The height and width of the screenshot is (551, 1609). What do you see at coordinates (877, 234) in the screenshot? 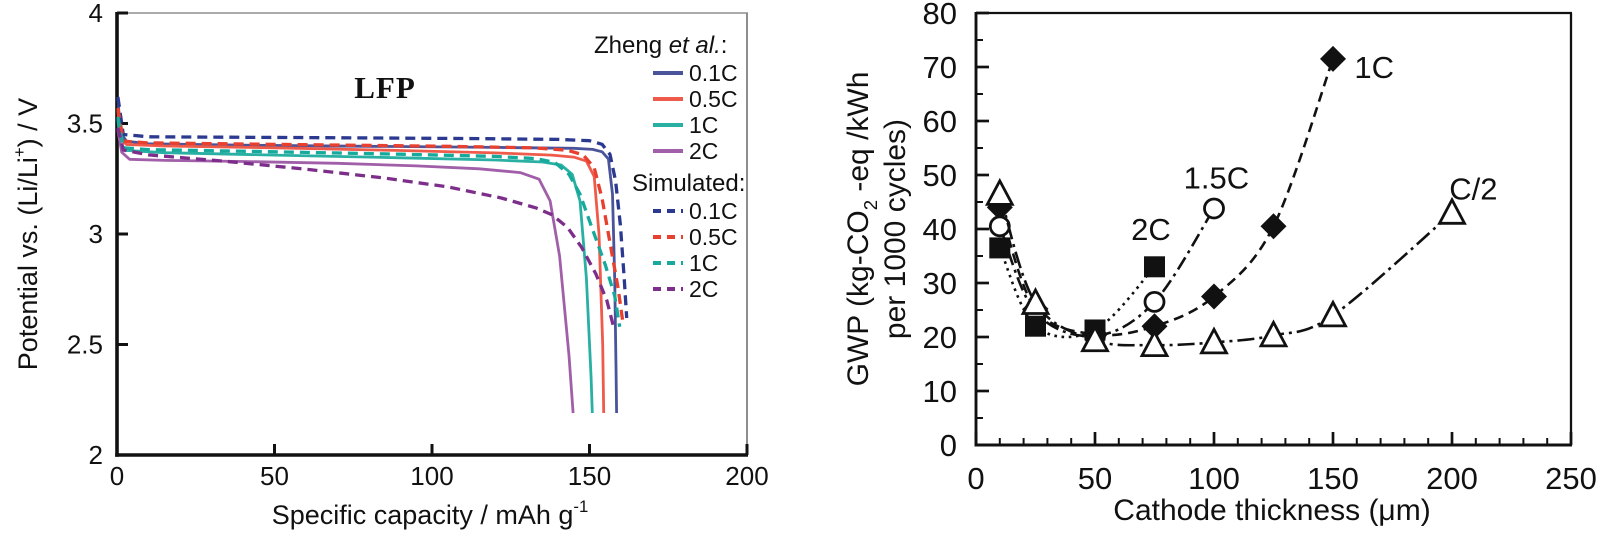
I see `right-y-axis-label: GWP (kg-CO2 -eq /kWh per 1000 cycles)` at bounding box center [877, 234].